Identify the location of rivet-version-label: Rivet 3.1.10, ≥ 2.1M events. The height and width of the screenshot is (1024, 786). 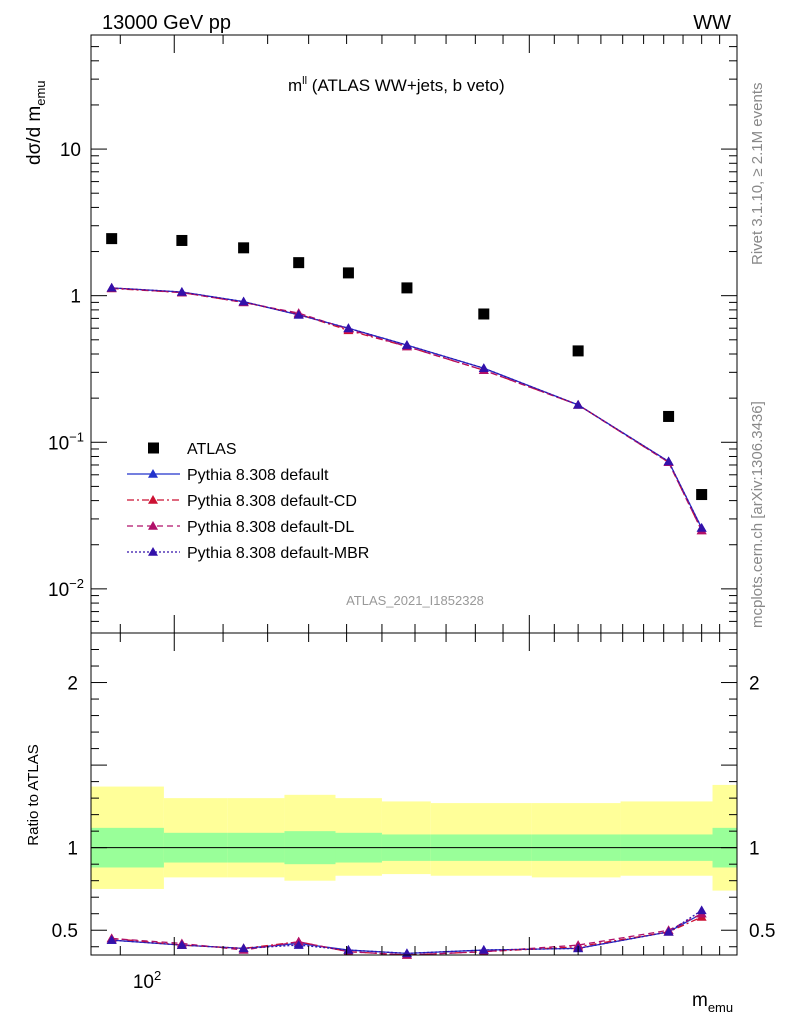
(757, 174).